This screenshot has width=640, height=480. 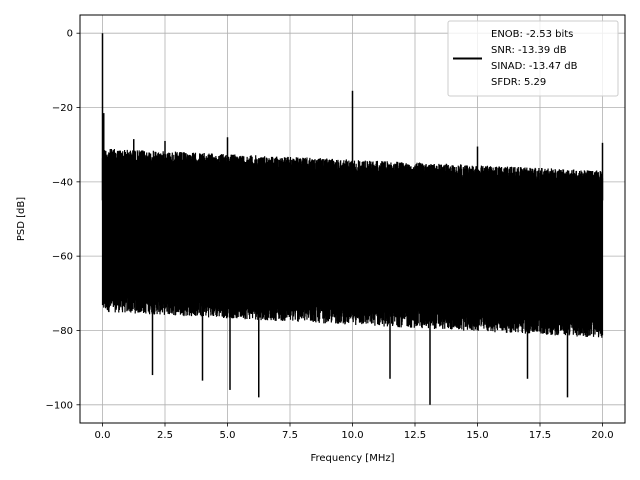 I want to click on legend-box, so click(x=533, y=58).